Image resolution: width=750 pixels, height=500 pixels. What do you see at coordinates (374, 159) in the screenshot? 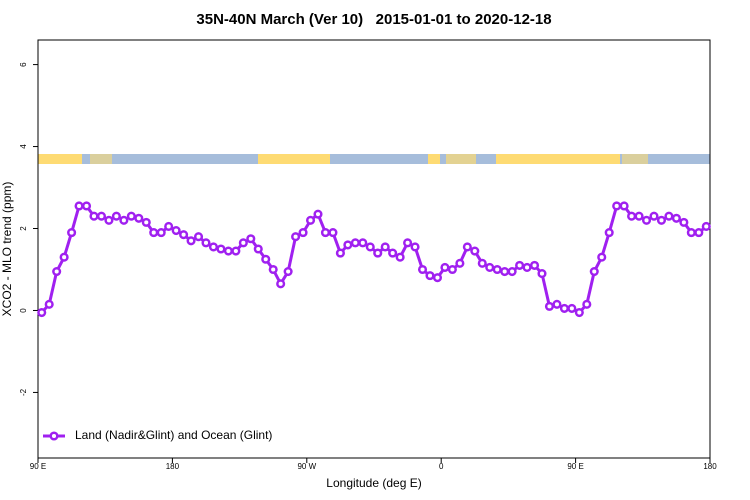
I see `land-ocean-strip` at bounding box center [374, 159].